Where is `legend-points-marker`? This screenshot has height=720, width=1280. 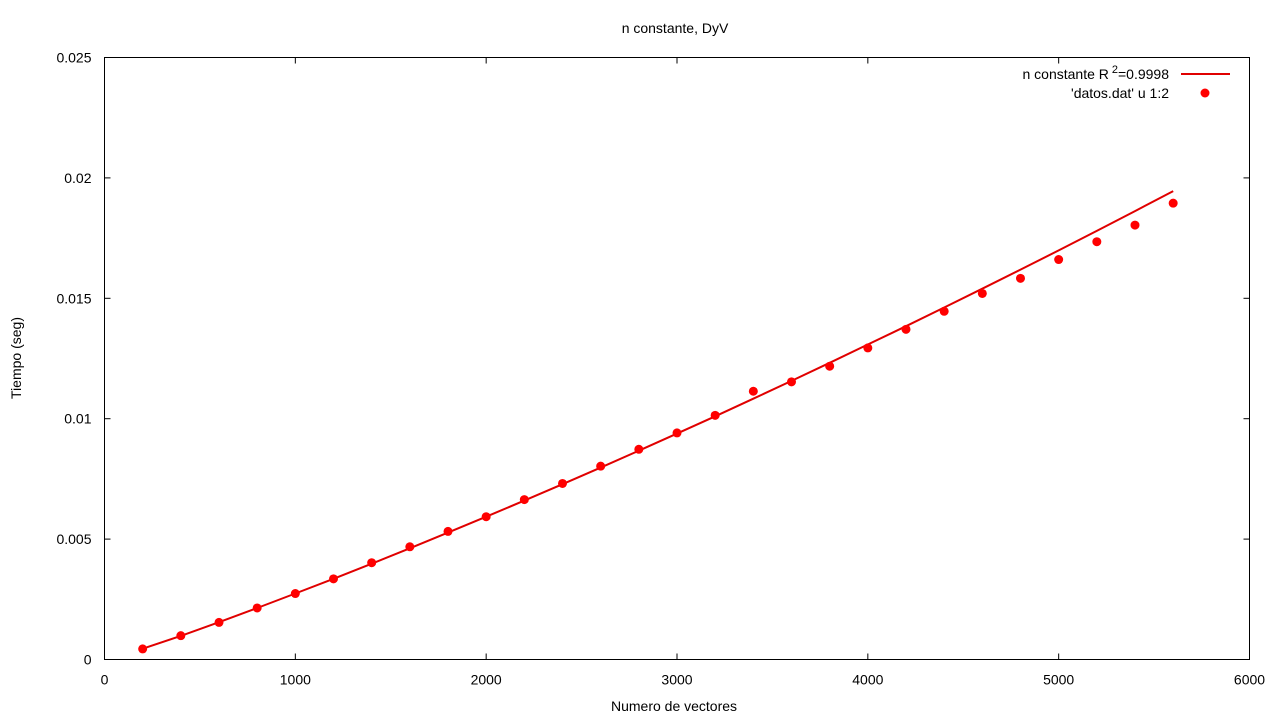 legend-points-marker is located at coordinates (1205, 93).